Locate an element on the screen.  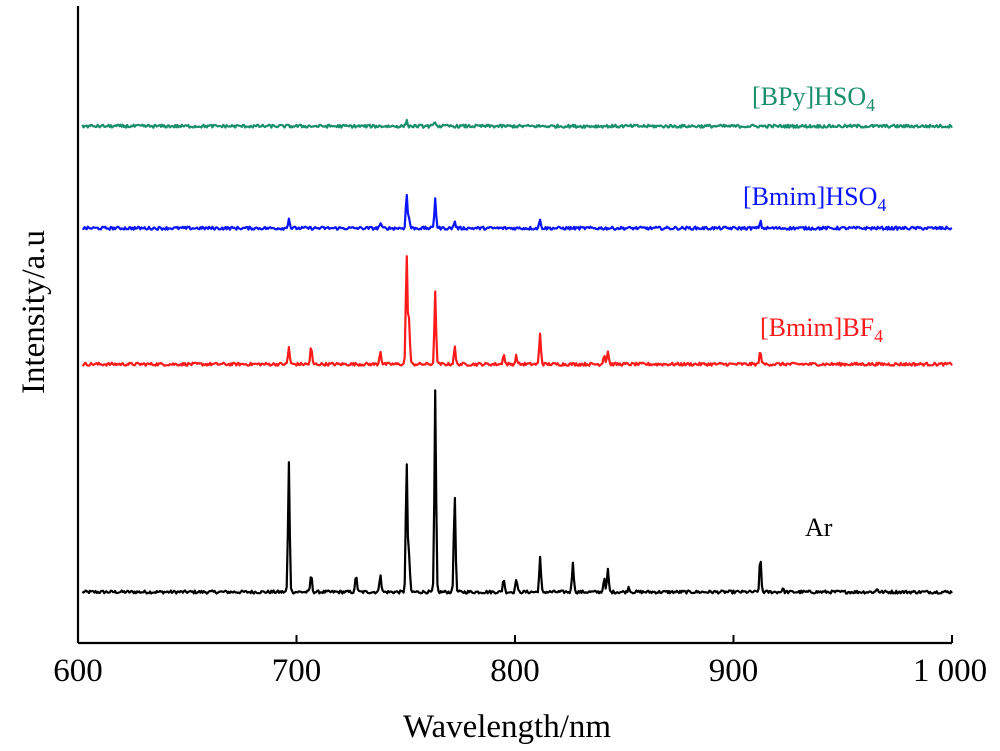
x-ticks: 600 700 800 900 1 000 is located at coordinates (520, 662).